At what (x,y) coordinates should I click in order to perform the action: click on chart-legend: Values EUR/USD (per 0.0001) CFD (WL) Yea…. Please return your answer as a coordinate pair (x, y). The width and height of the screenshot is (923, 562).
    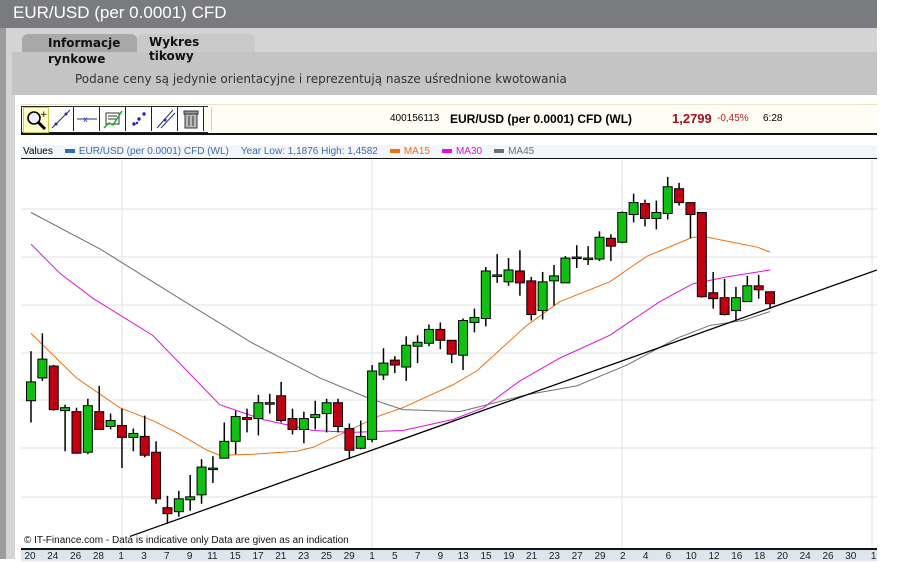
    Looking at the image, I should click on (449, 152).